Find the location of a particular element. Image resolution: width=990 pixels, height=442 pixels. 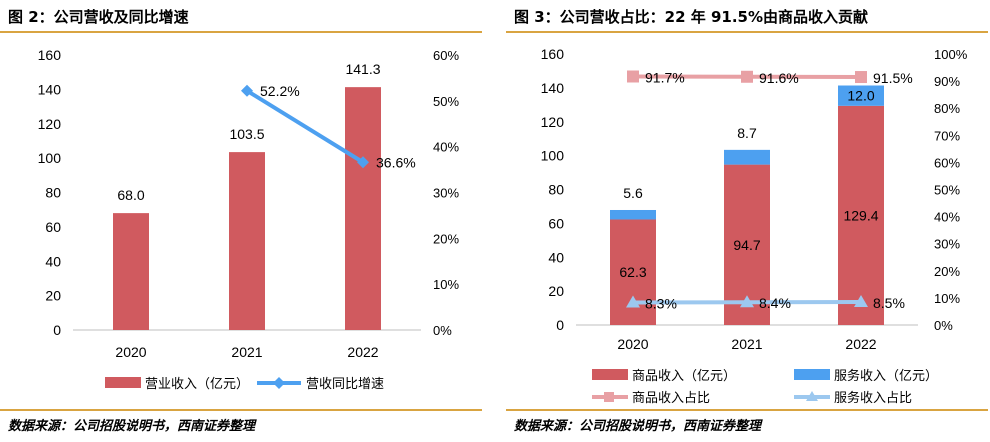

right-tick-label: 90% is located at coordinates (947, 81).